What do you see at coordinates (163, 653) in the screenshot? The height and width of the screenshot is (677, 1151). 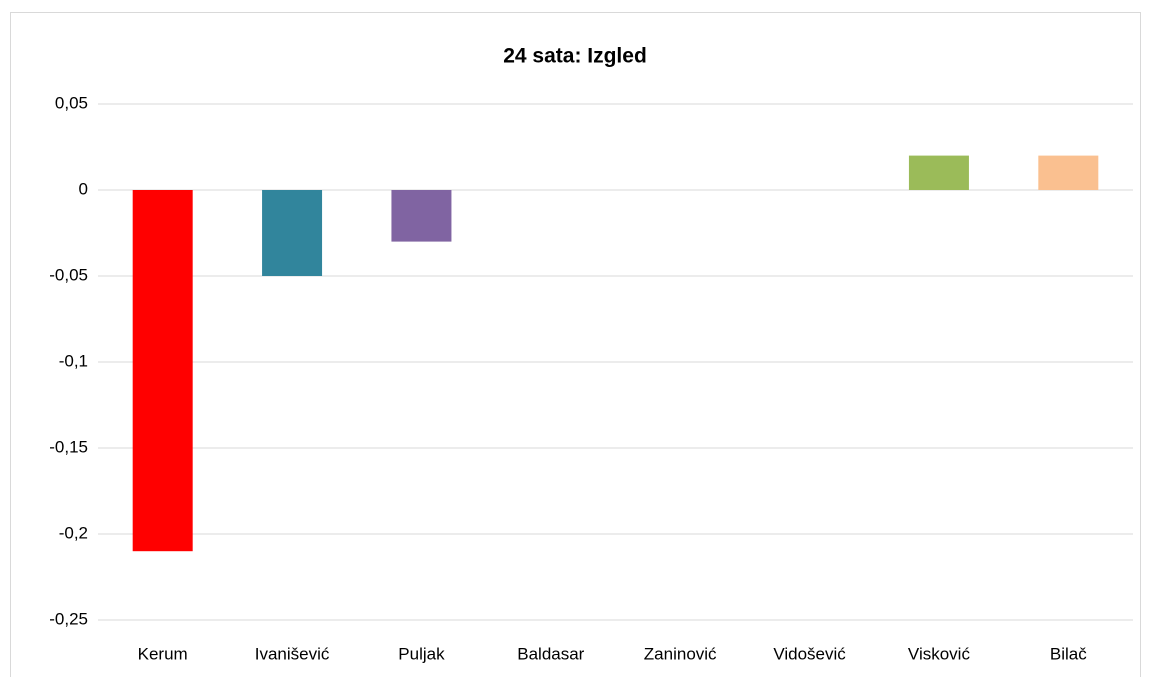 I see `x-tick-label: Kerum` at bounding box center [163, 653].